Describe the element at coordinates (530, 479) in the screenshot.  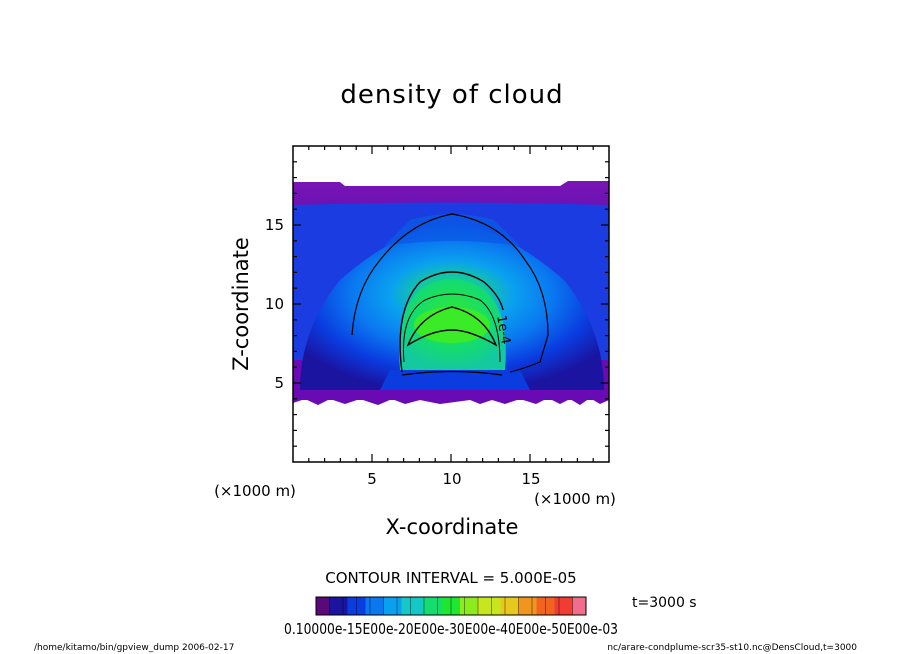
I see `x-tick-label: 15` at that location.